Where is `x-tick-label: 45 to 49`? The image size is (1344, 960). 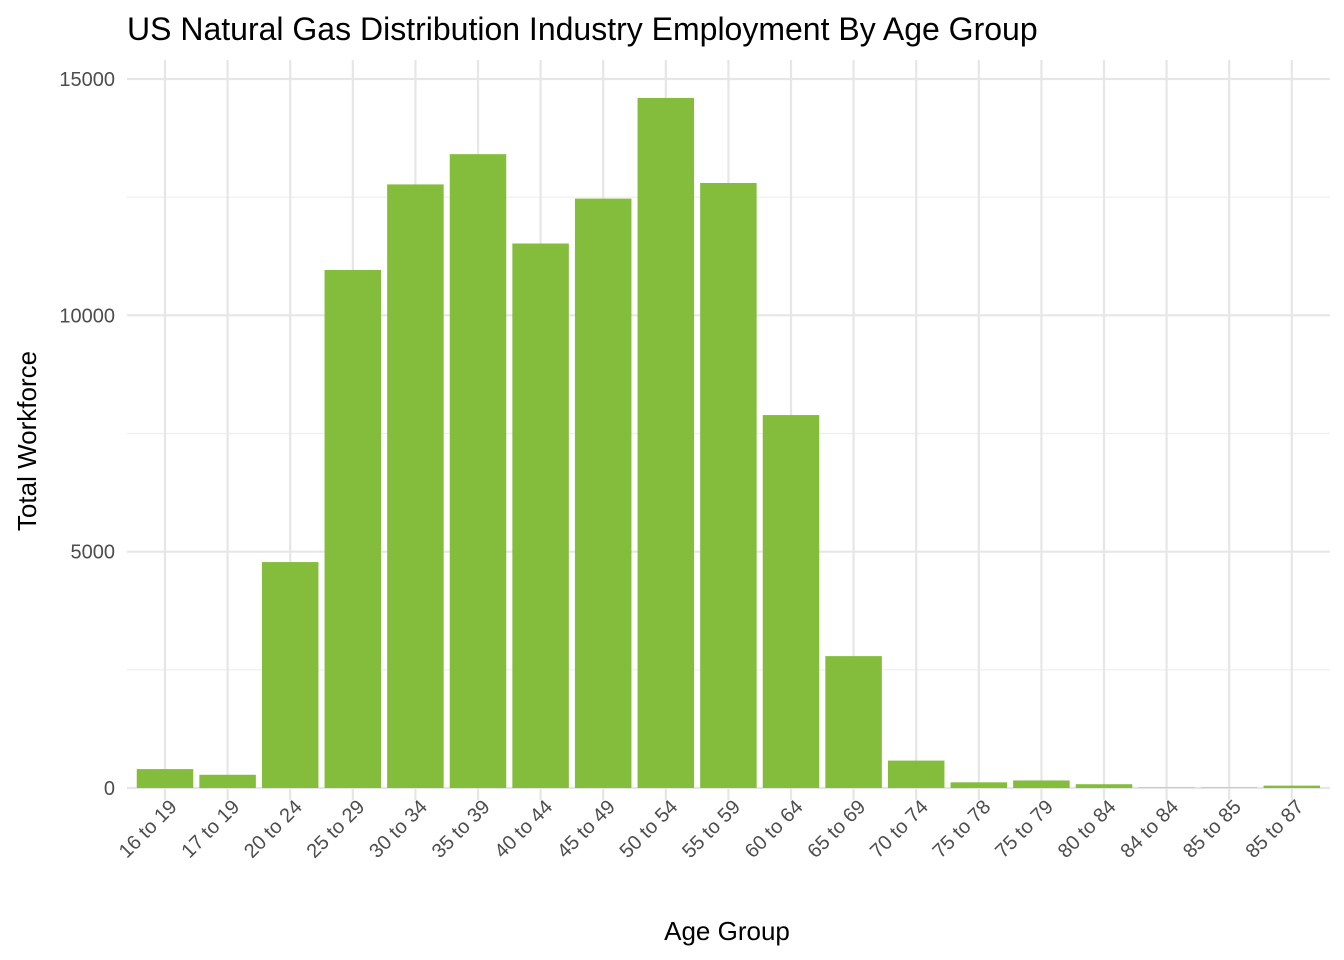
x-tick-label: 45 to 49 is located at coordinates (586, 829).